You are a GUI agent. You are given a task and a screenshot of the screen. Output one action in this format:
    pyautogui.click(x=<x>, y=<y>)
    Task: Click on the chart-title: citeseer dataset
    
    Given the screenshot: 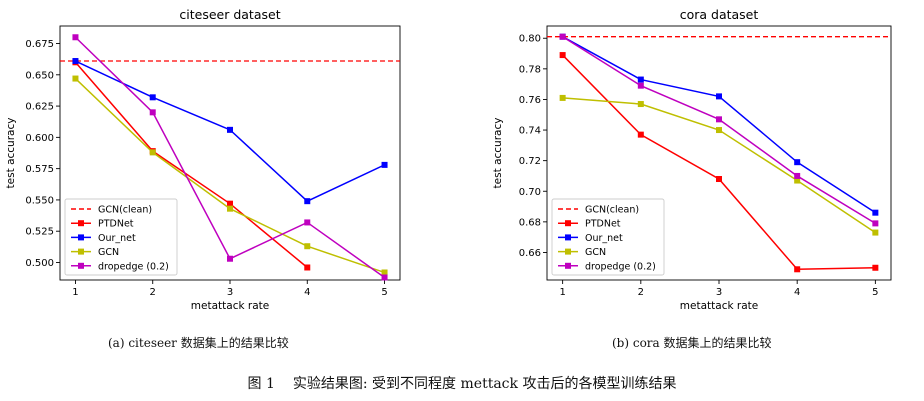 What is the action you would take?
    pyautogui.click(x=229, y=14)
    